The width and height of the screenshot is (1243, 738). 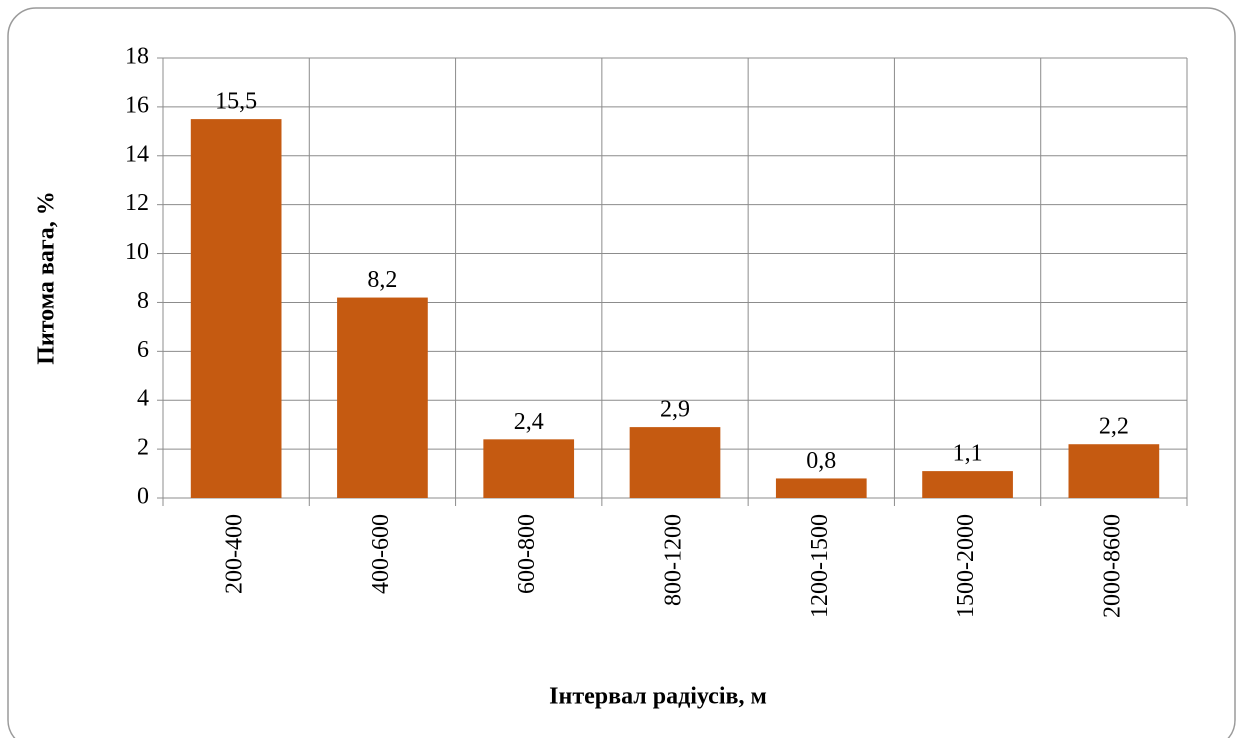 What do you see at coordinates (137, 252) in the screenshot?
I see `y-tick-label: 10` at bounding box center [137, 252].